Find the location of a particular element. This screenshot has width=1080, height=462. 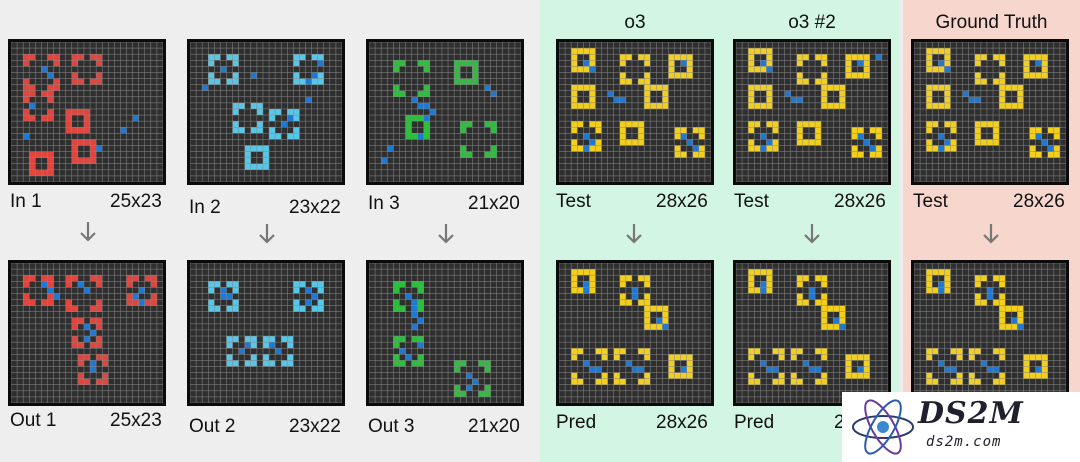

in-3-size: 21x20 is located at coordinates (494, 203).